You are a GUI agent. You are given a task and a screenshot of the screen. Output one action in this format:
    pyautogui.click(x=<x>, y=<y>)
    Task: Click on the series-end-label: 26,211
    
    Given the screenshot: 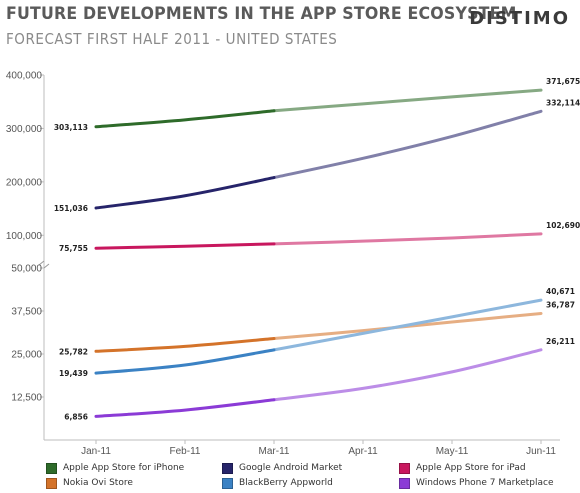 What is the action you would take?
    pyautogui.click(x=560, y=341)
    